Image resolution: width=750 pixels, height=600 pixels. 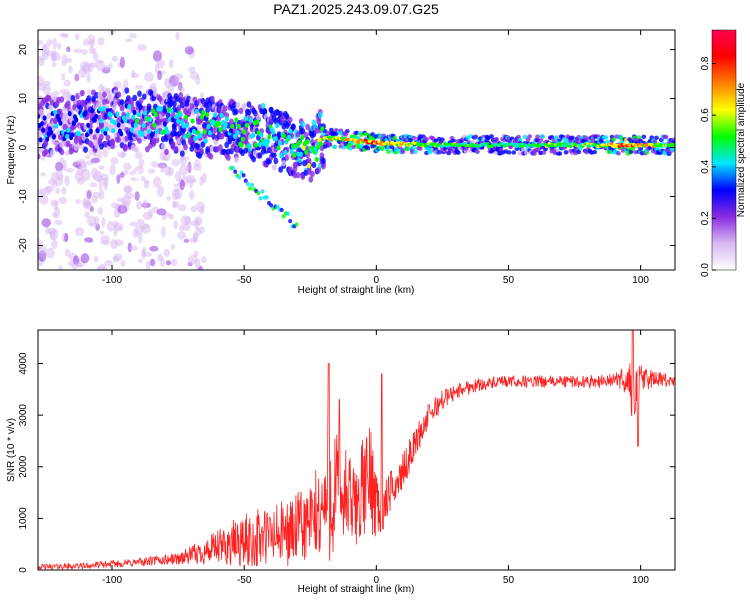 What do you see at coordinates (356, 589) in the screenshot?
I see `snr-x-axis-label: Height of straight line (km)` at bounding box center [356, 589].